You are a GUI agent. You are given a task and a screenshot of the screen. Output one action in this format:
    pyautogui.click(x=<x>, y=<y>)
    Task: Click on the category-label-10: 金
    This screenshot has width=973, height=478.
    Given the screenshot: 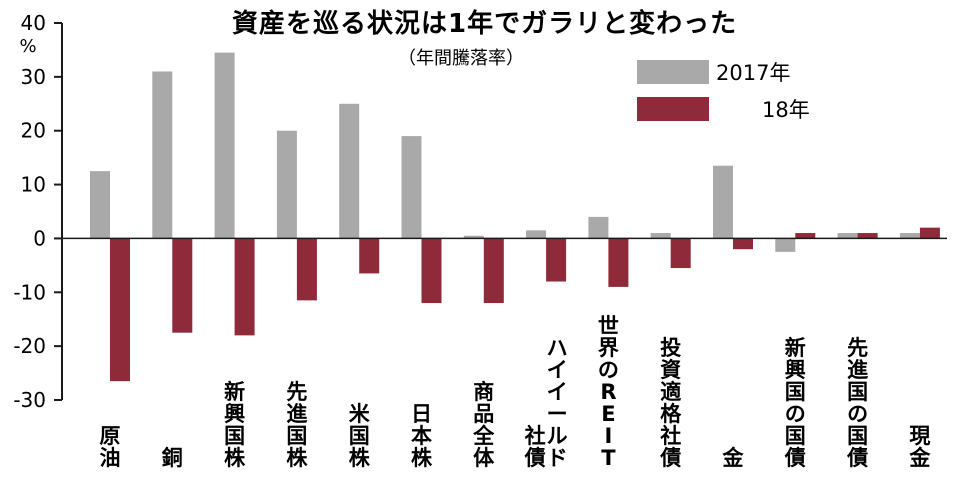 What is the action you would take?
    pyautogui.click(x=733, y=458)
    